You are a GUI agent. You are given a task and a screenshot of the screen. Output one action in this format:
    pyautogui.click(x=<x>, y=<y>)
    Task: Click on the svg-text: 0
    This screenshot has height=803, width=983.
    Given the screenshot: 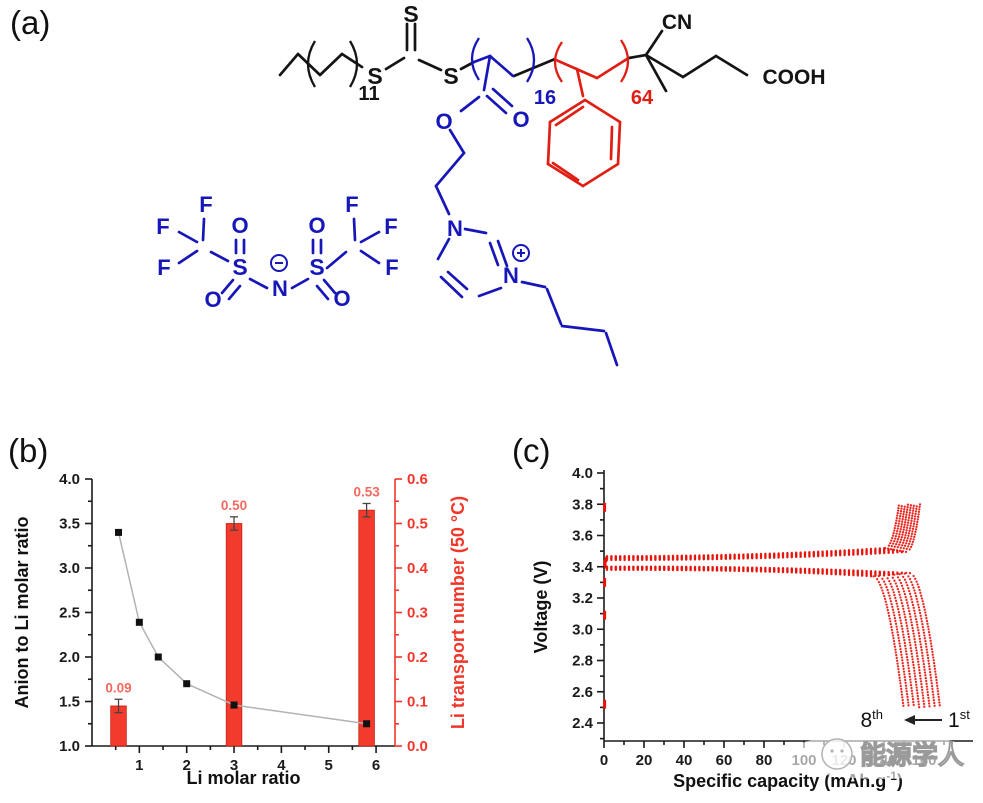 What is the action you would take?
    pyautogui.click(x=604, y=760)
    